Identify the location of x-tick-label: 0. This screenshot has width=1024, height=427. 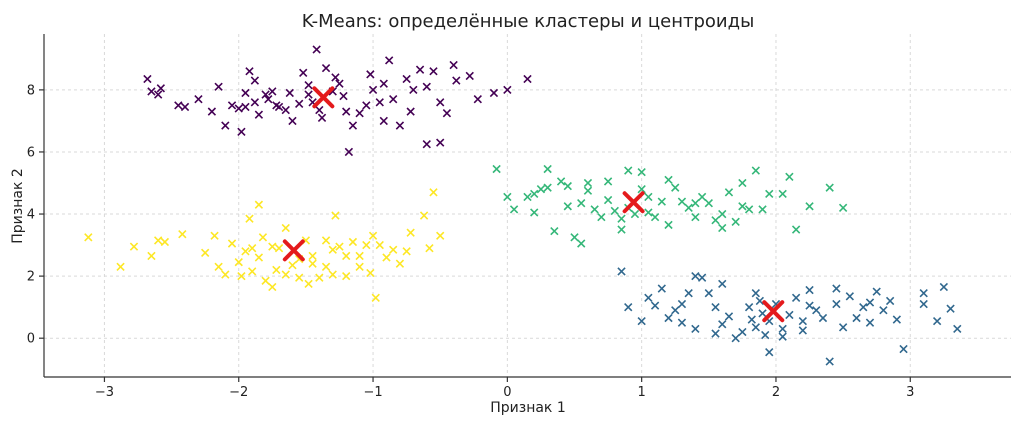
(507, 392).